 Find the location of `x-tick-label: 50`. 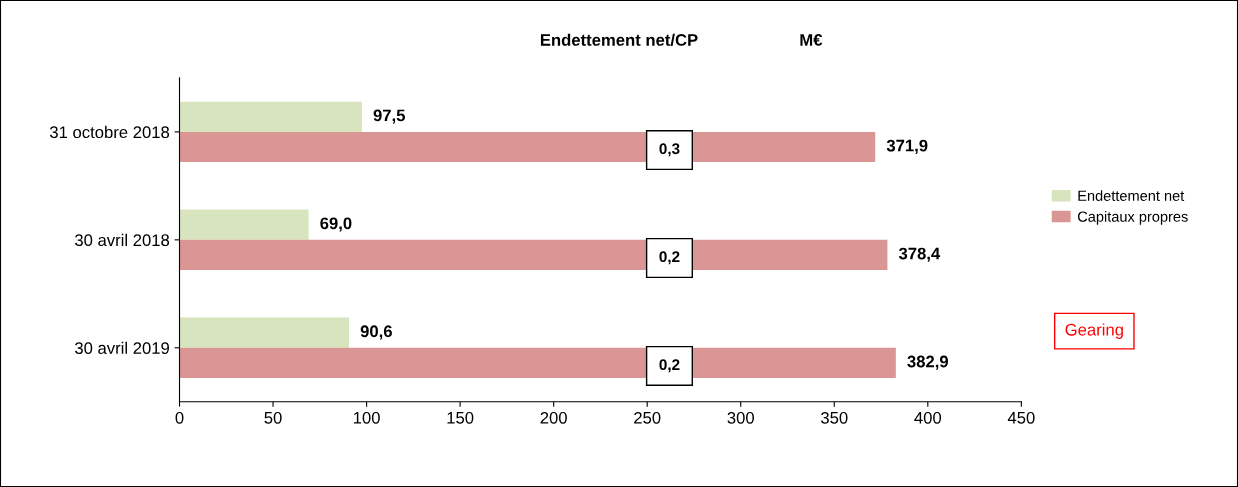

x-tick-label: 50 is located at coordinates (273, 417).